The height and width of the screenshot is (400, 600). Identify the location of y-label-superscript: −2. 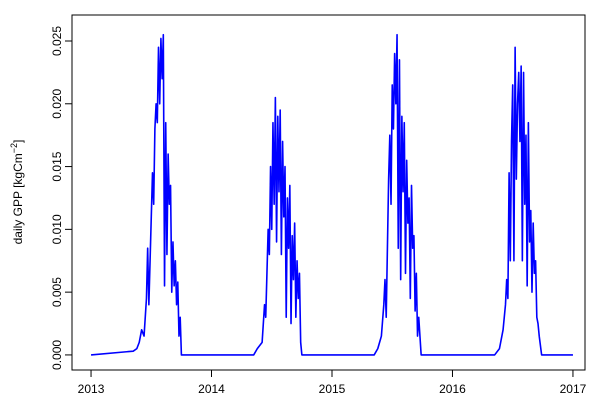
(14, 148).